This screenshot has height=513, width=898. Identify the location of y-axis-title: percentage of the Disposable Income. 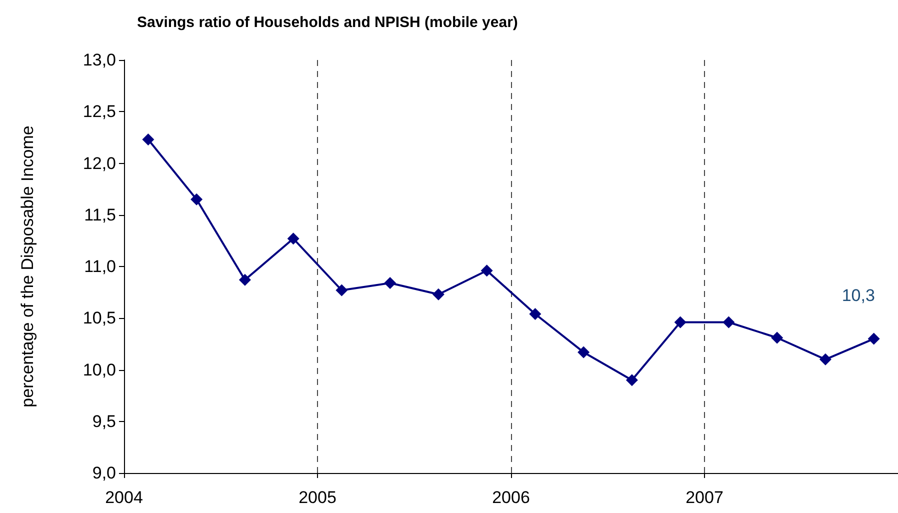
(27, 267).